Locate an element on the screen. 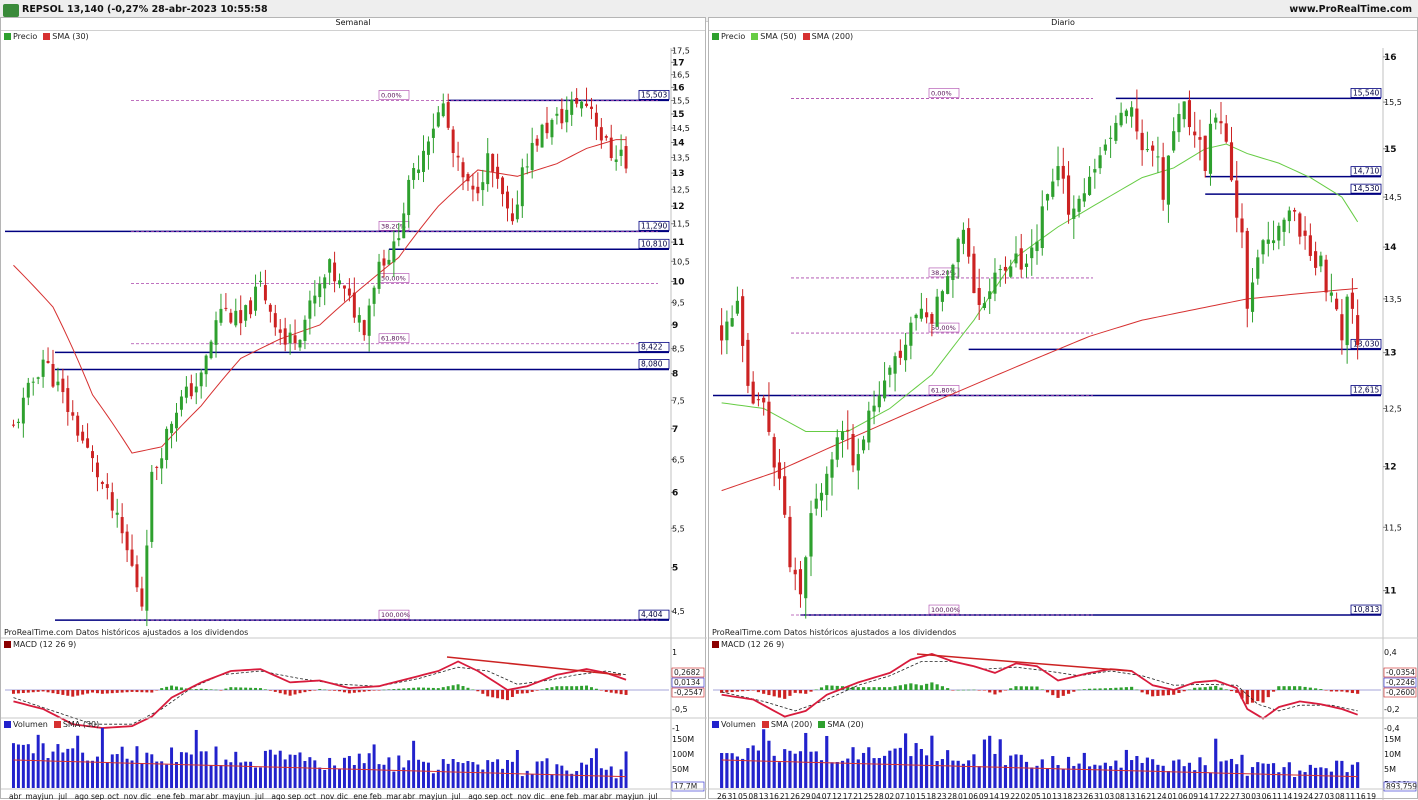 The width and height of the screenshot is (1418, 800). legend-item-vol-sma200: SMA (200) is located at coordinates (786, 724).